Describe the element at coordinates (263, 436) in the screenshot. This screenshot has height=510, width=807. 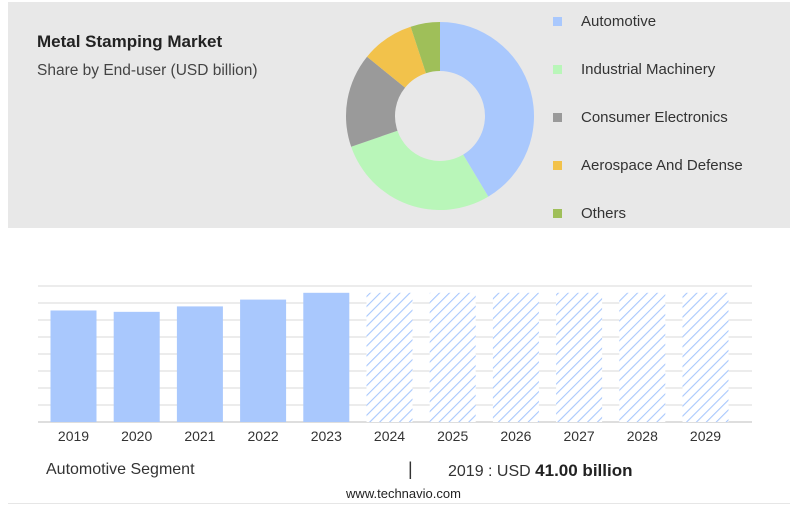
I see `x-tick-2022: 2022` at that location.